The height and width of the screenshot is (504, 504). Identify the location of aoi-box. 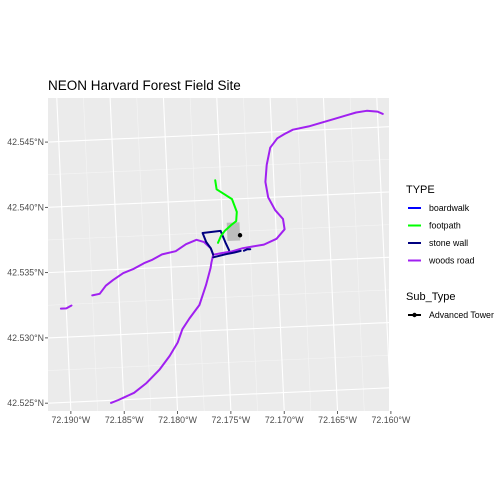
(233, 232).